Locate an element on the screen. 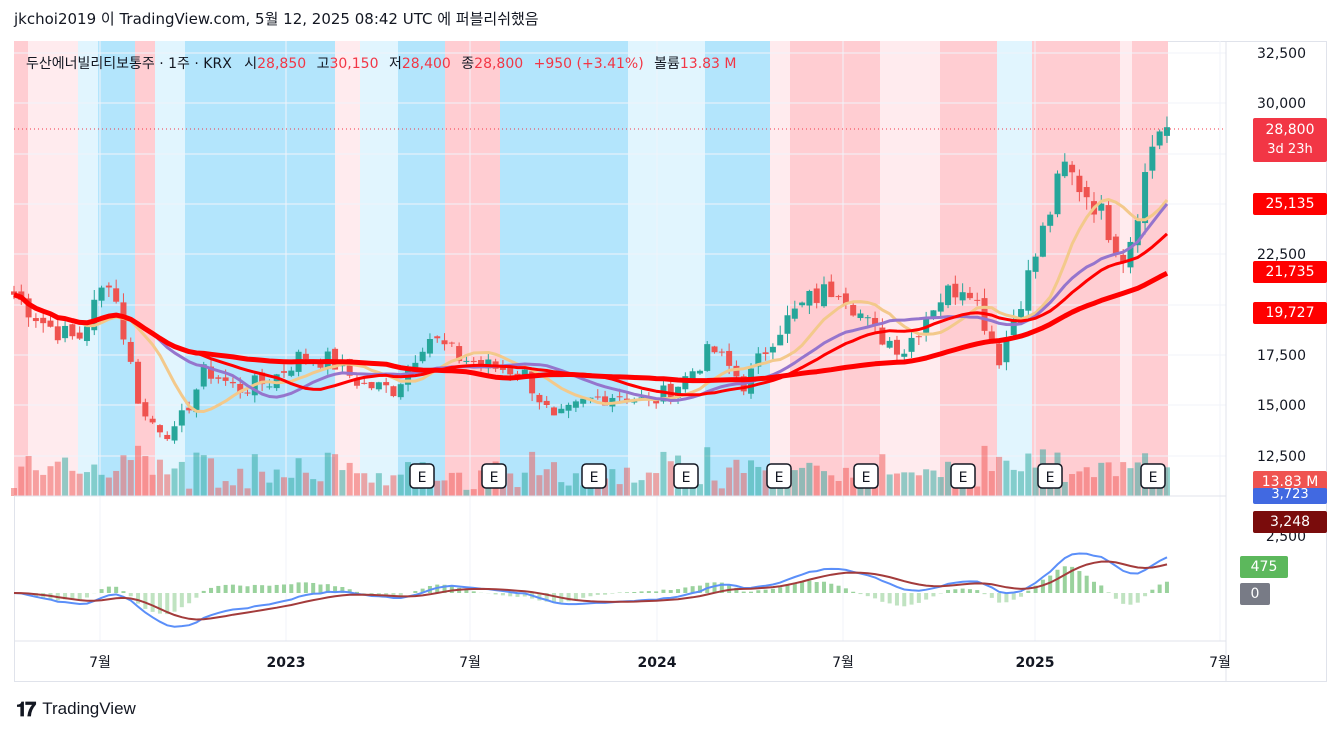 This screenshot has width=1341, height=735. countdown: 3d 23h is located at coordinates (1290, 149).